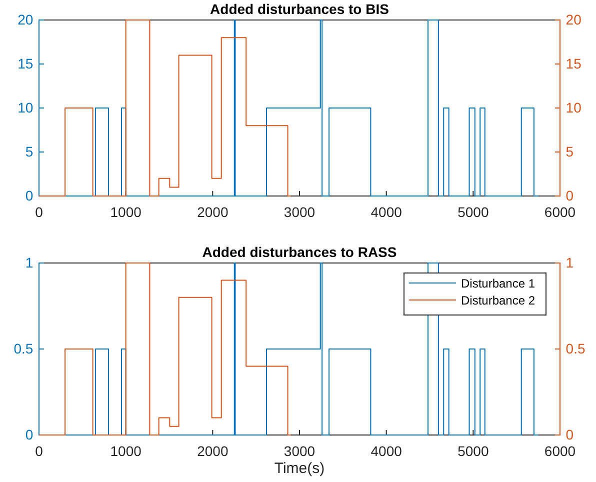  I want to click on y2-tick-label: 10, so click(574, 107).